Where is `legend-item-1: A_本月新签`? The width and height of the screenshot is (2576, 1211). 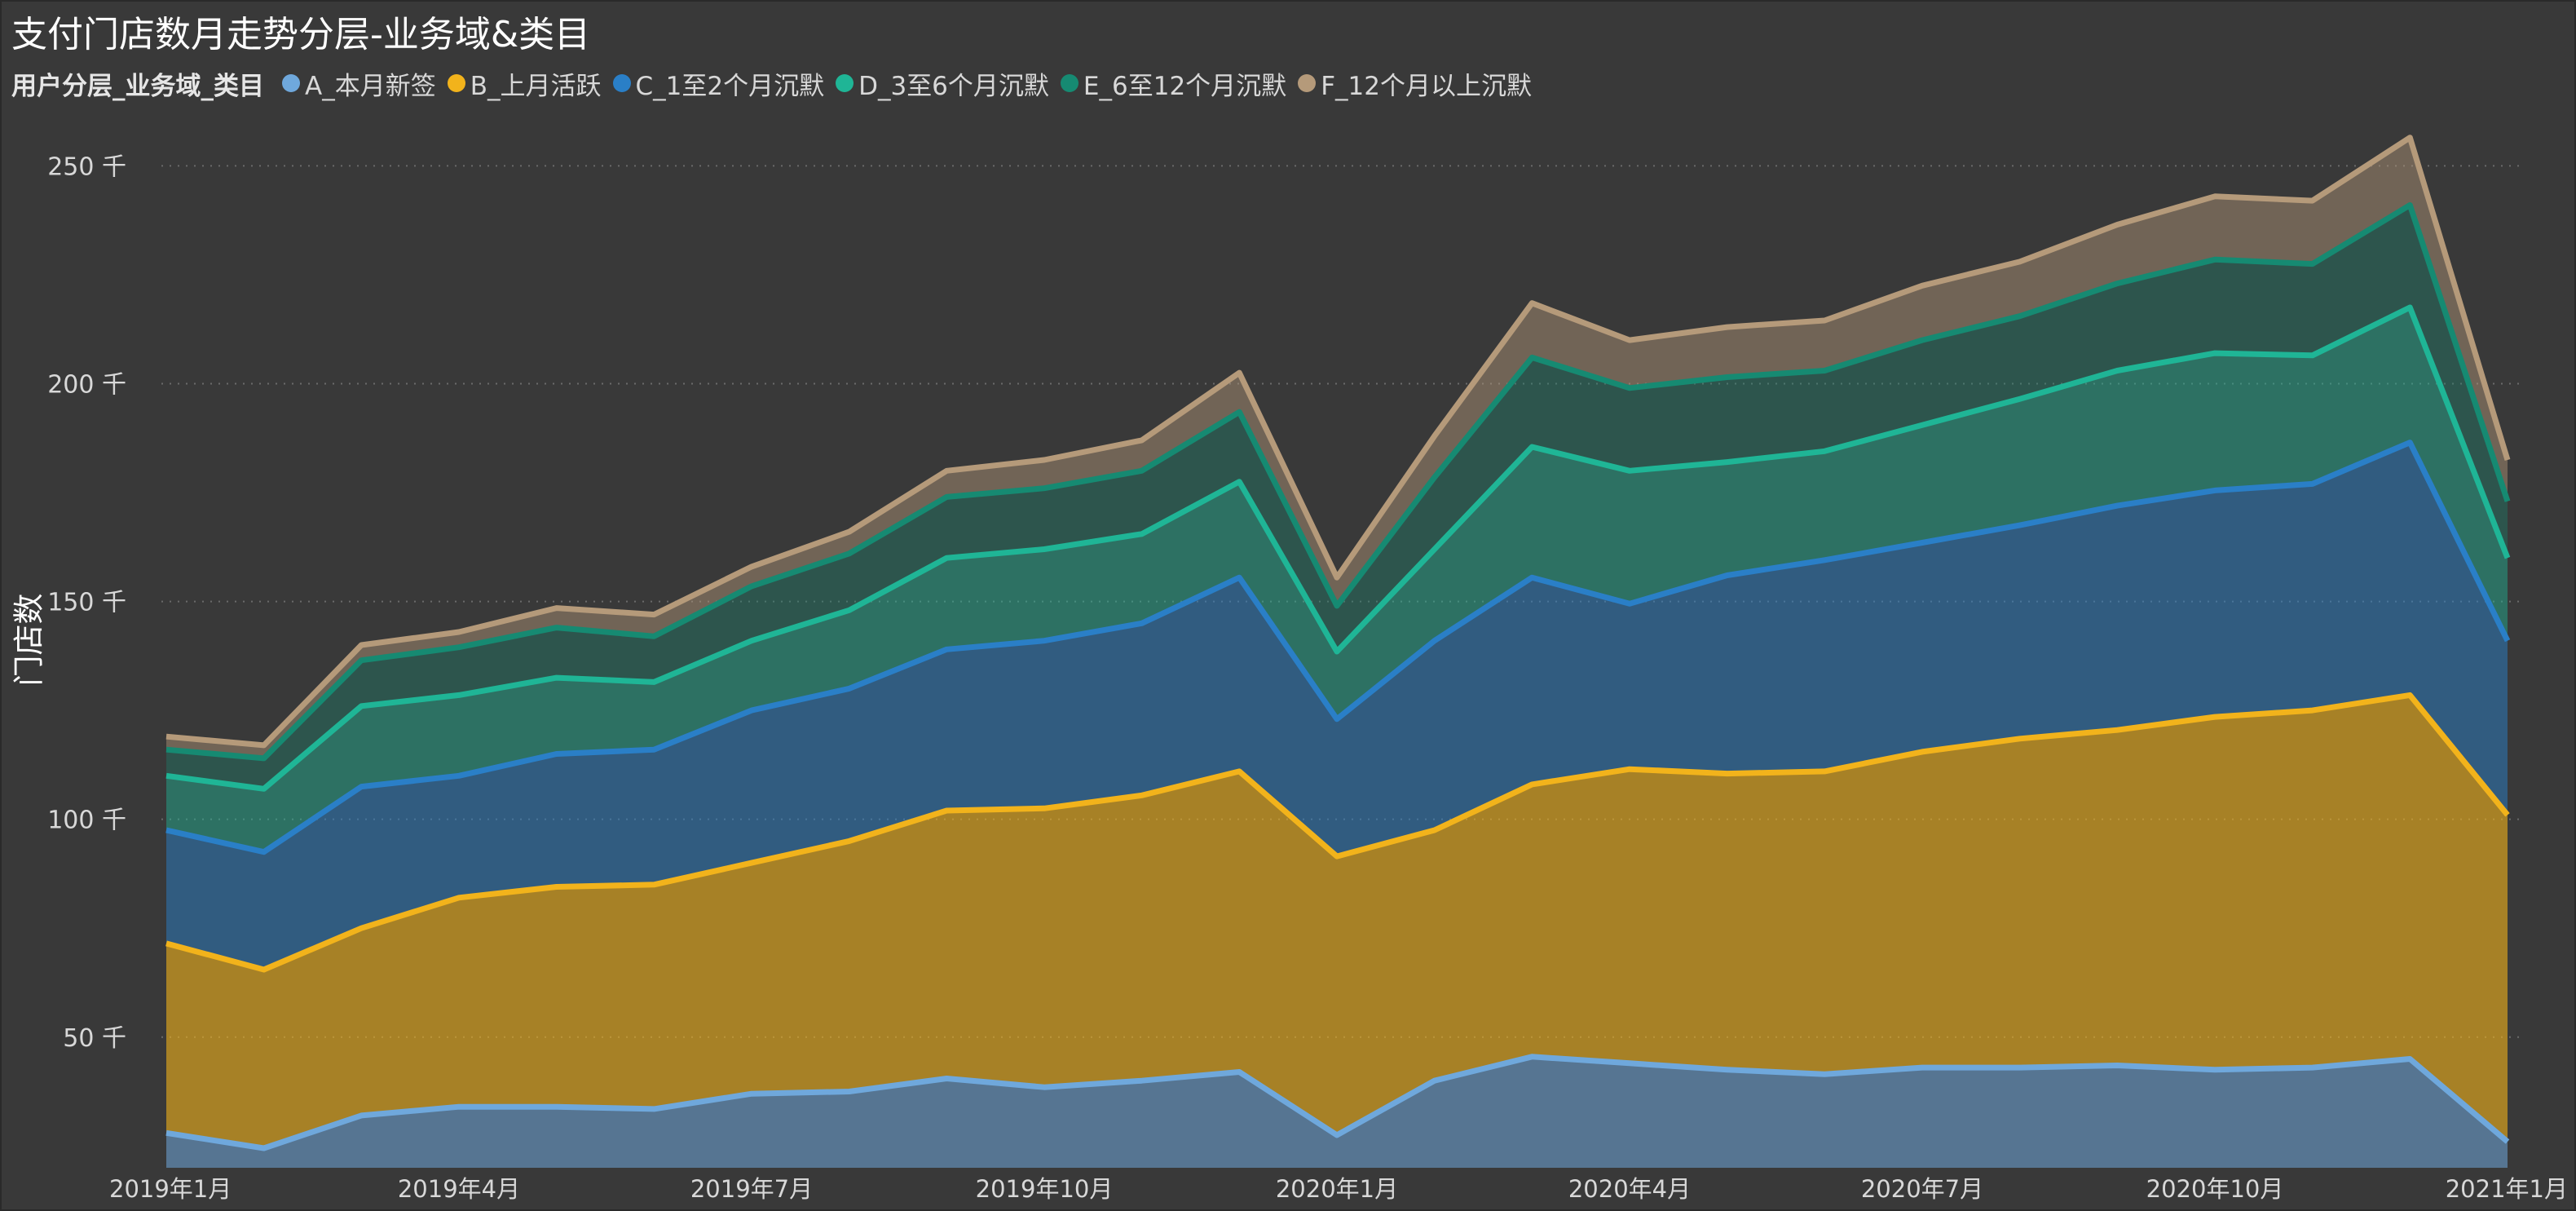
legend-item-1: A_本月新签 is located at coordinates (359, 83).